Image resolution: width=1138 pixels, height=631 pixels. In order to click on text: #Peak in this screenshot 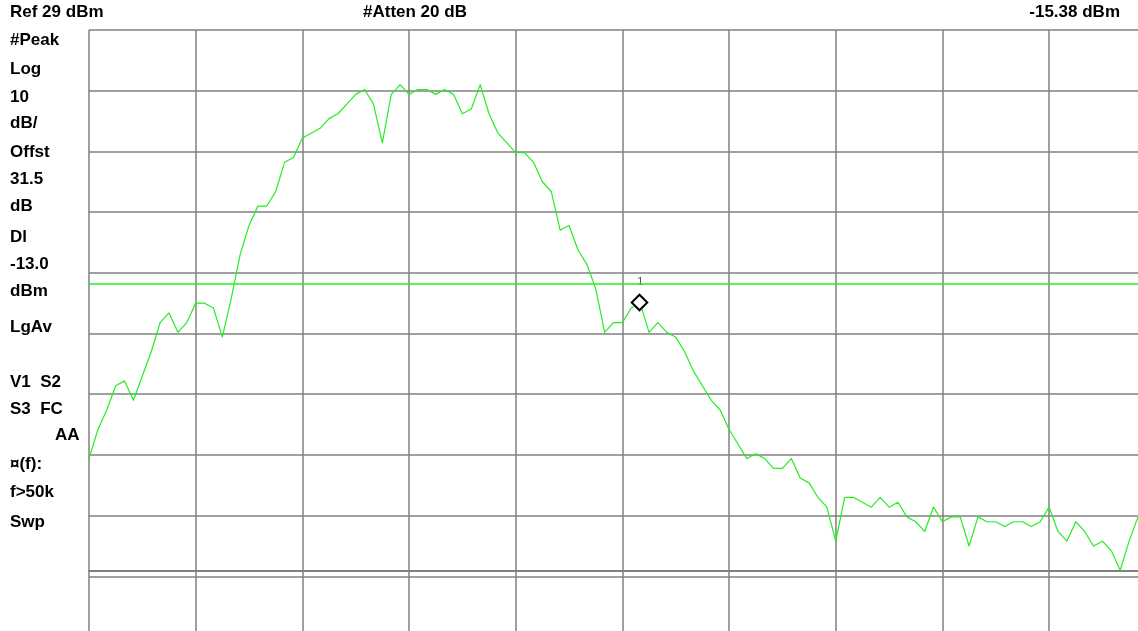, I will do `click(35, 39)`.